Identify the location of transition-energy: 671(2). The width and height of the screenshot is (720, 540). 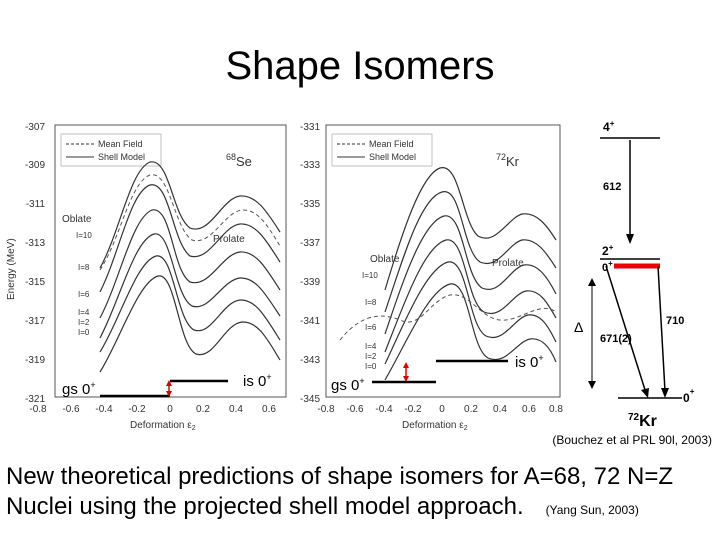
(616, 339).